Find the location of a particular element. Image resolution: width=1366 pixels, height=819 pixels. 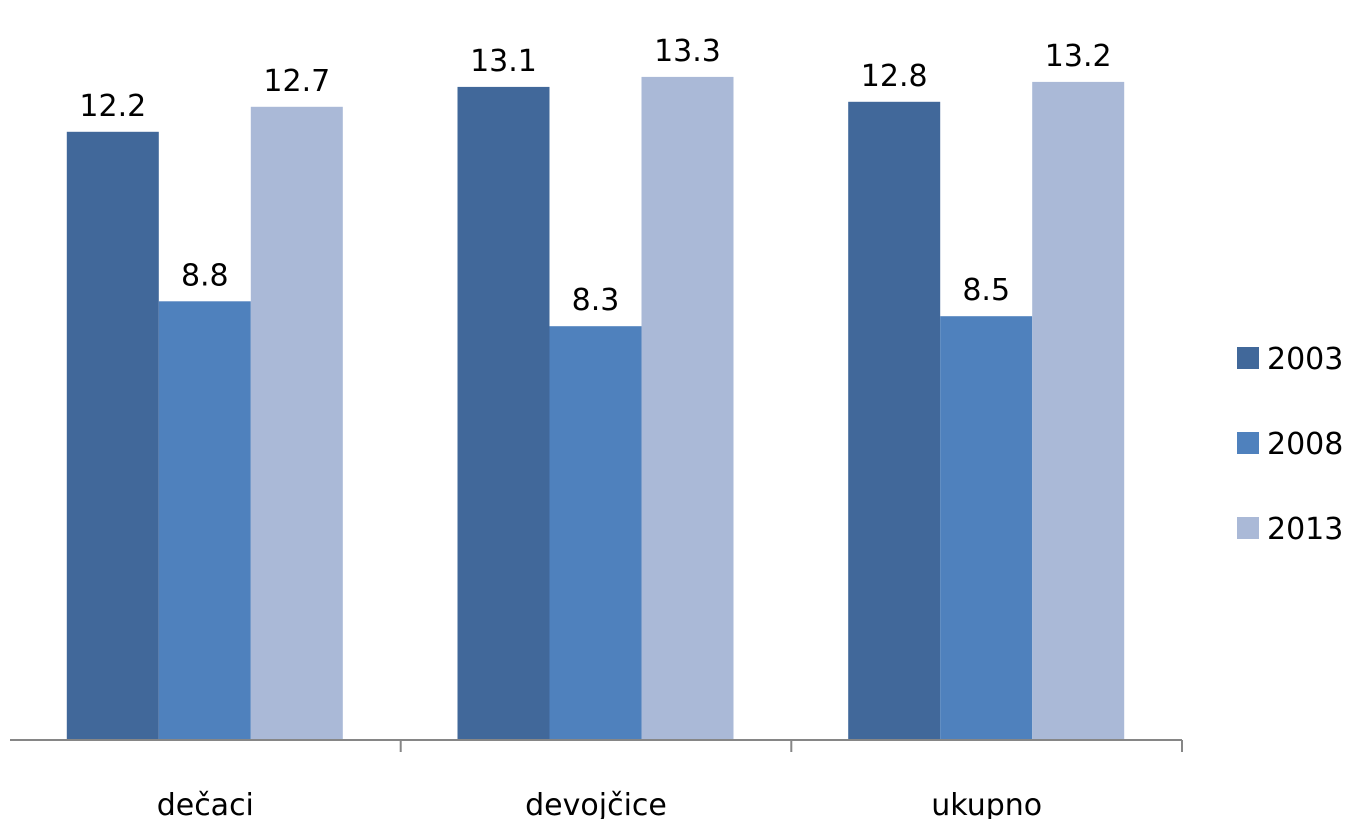

legend: 2003 2008 2013 is located at coordinates (1290, 444).